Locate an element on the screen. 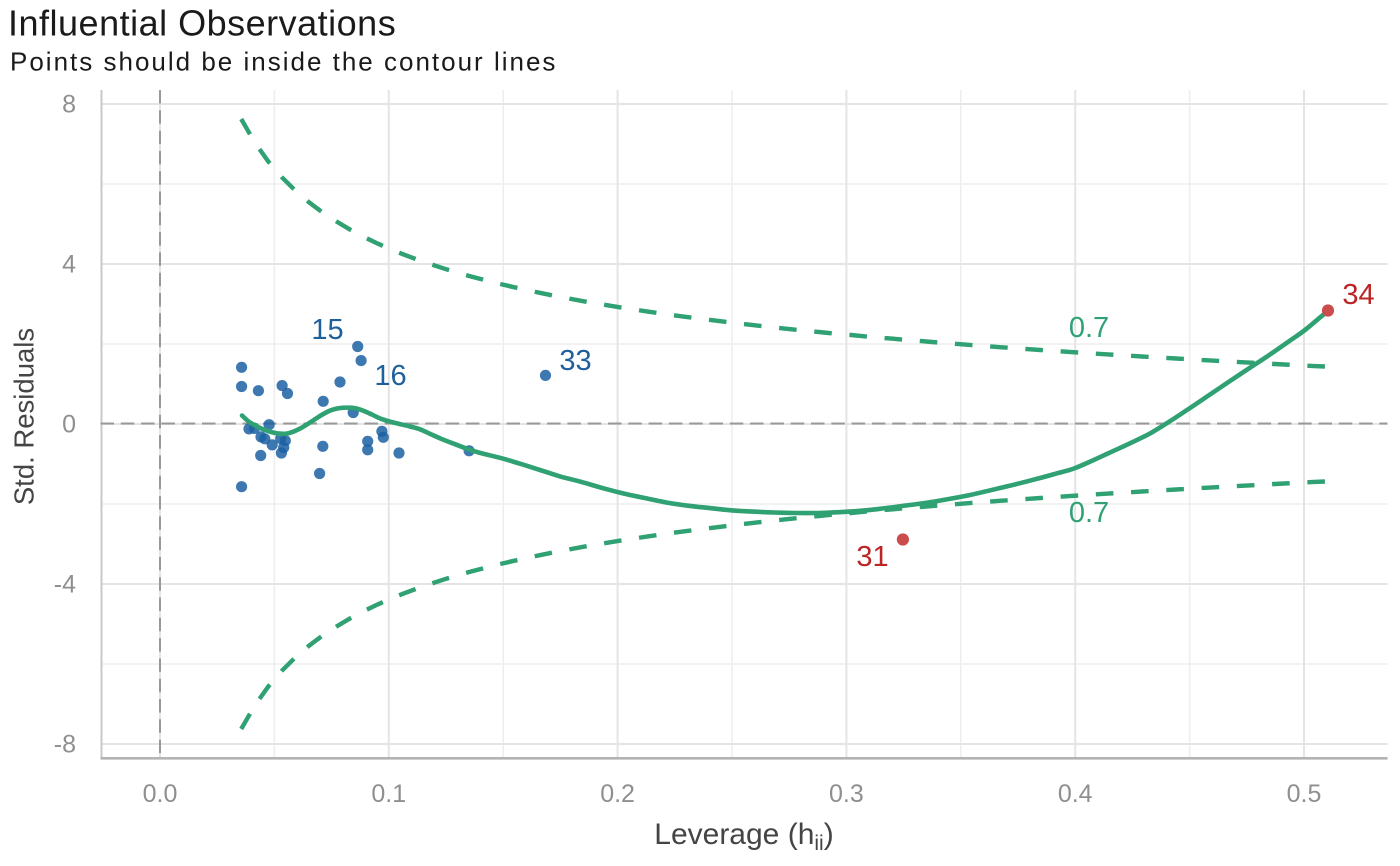  svg-text: 0.1 is located at coordinates (388, 794).